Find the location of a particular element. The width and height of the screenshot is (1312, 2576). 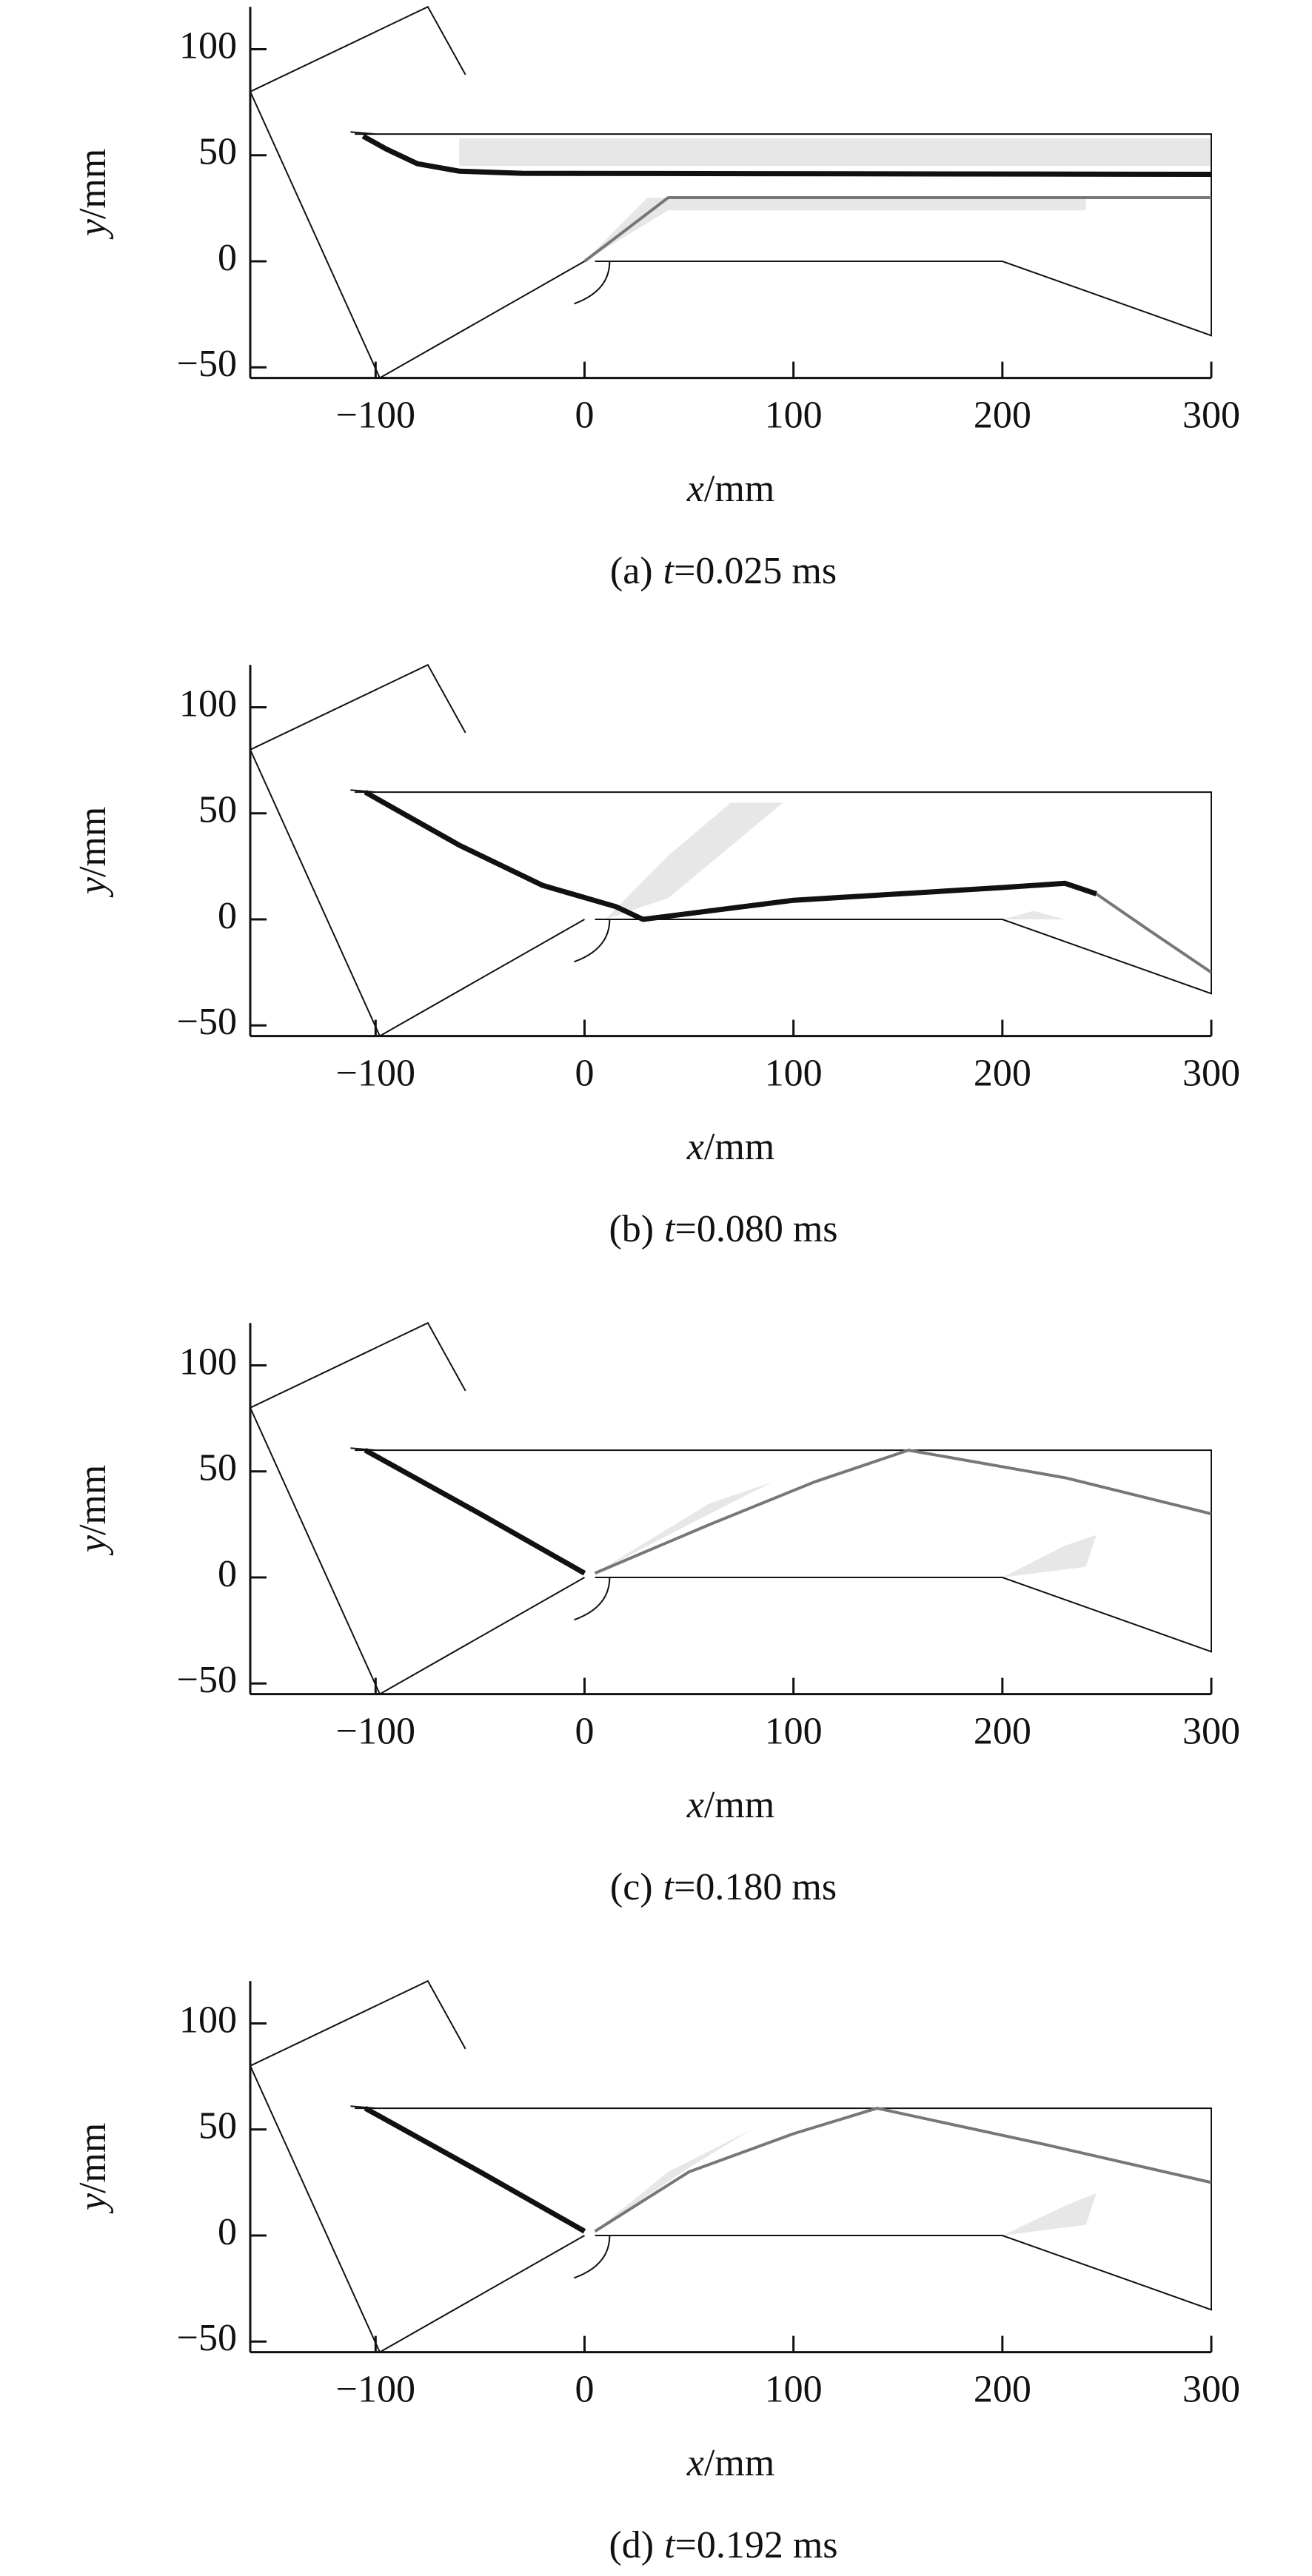

caption: (c) t=0.180 ms is located at coordinates (723, 1887).